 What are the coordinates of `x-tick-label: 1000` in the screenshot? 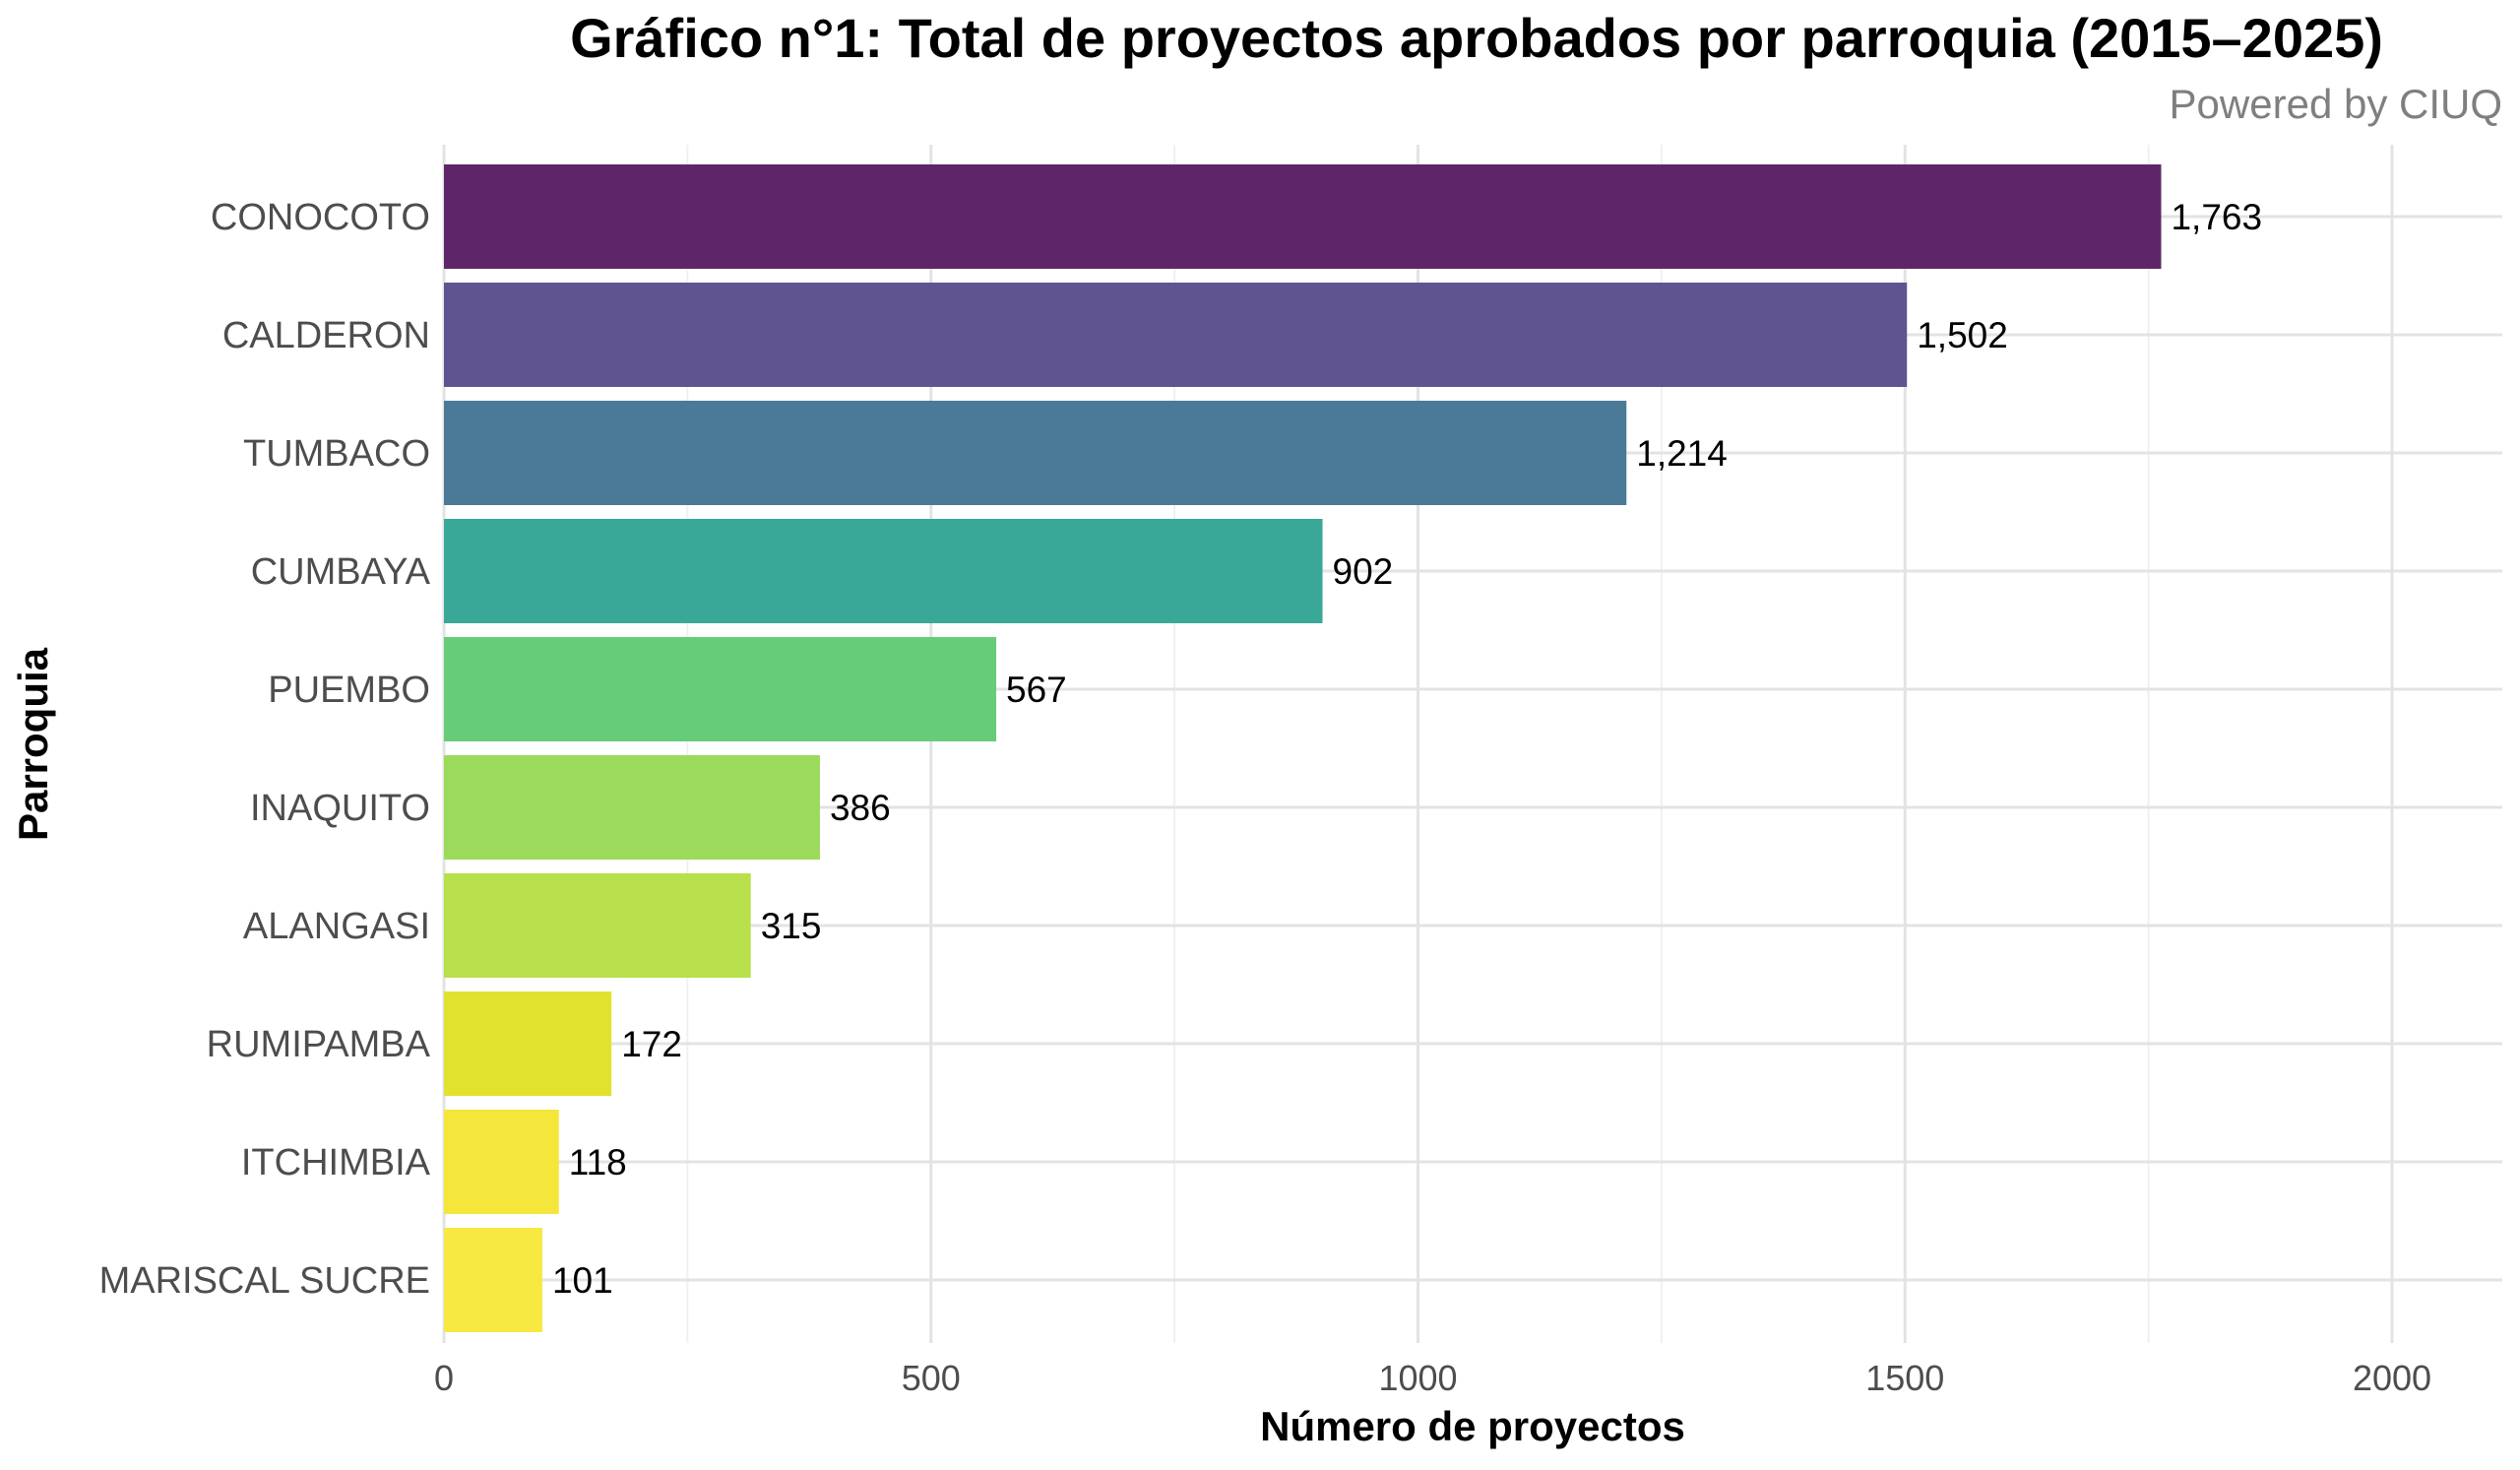 It's located at (1417, 1378).